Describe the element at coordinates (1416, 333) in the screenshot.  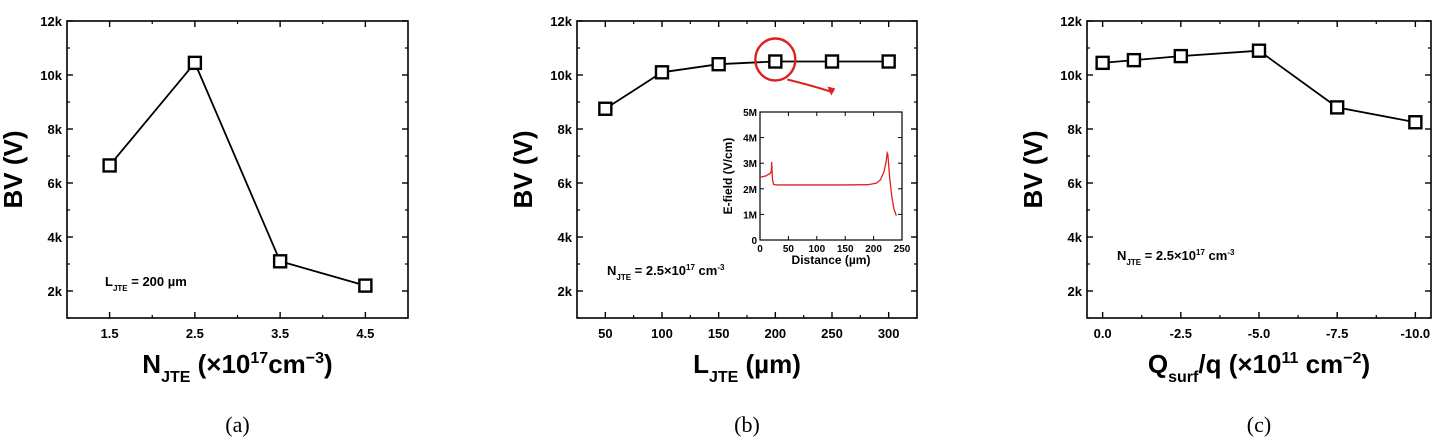
I see `x-tick-label: -10.0` at that location.